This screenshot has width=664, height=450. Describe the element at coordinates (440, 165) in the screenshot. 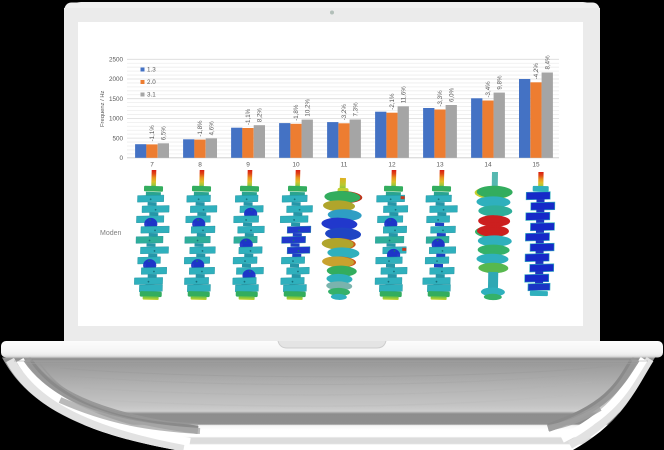

I see `svg-text: 13` at that location.